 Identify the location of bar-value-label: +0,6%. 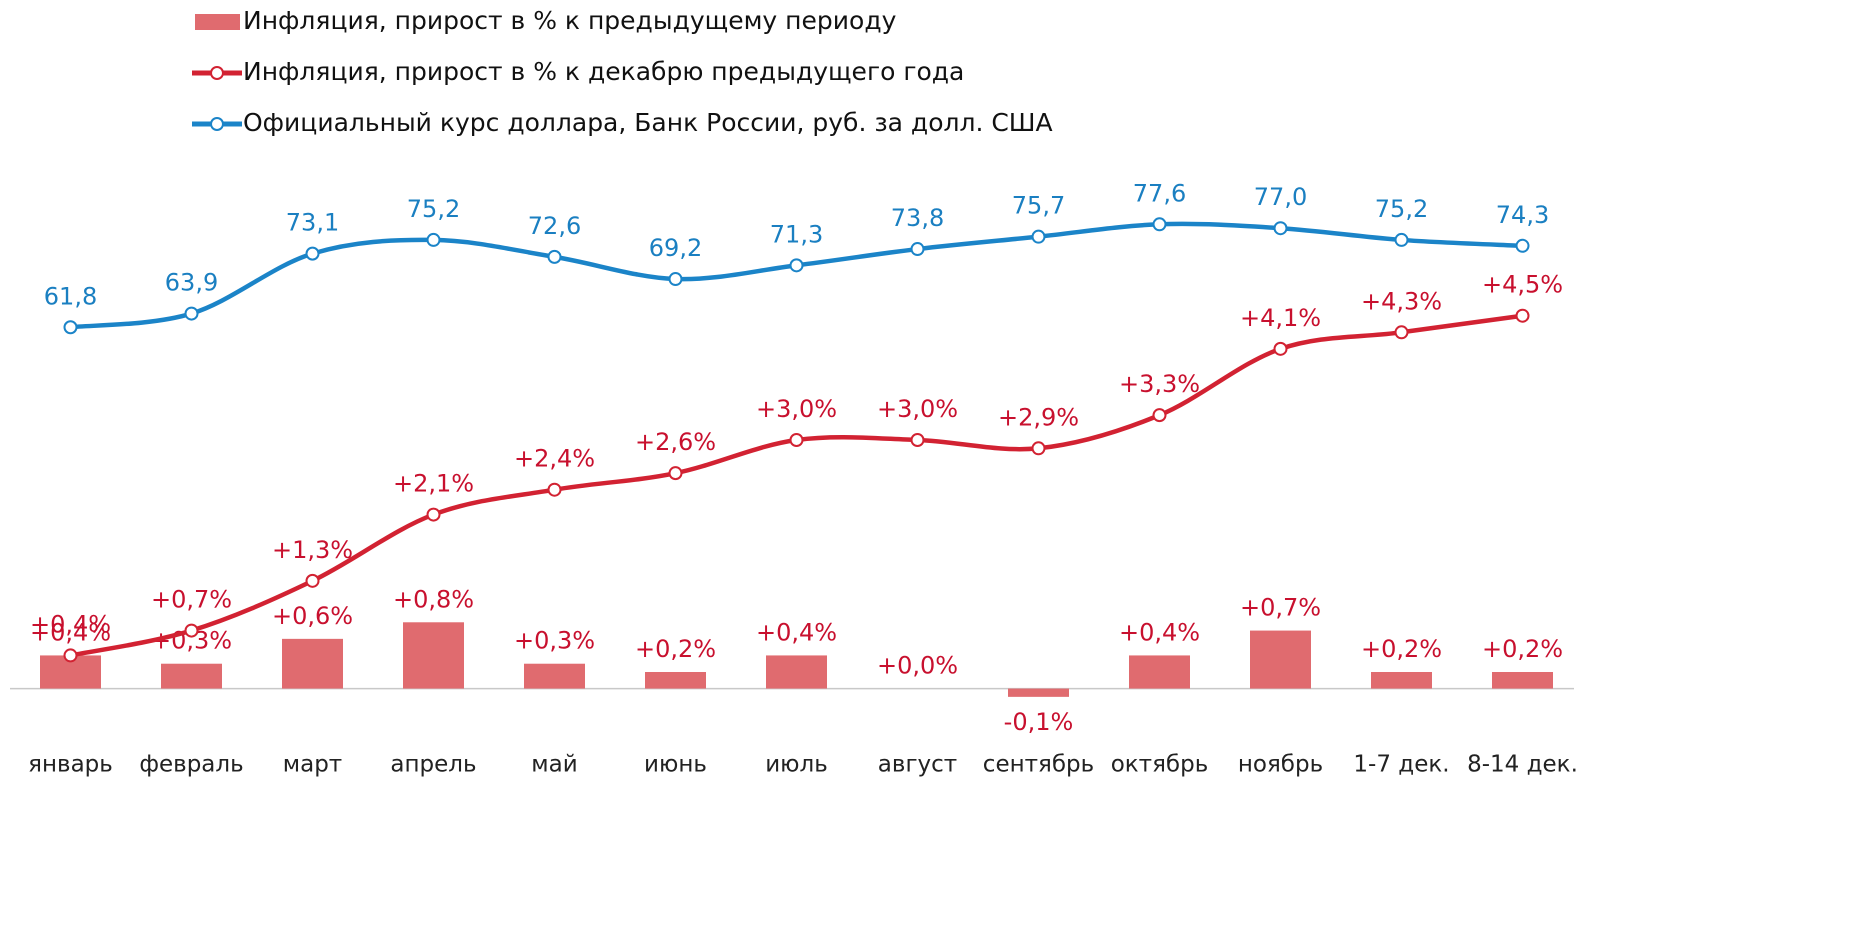
(312, 616).